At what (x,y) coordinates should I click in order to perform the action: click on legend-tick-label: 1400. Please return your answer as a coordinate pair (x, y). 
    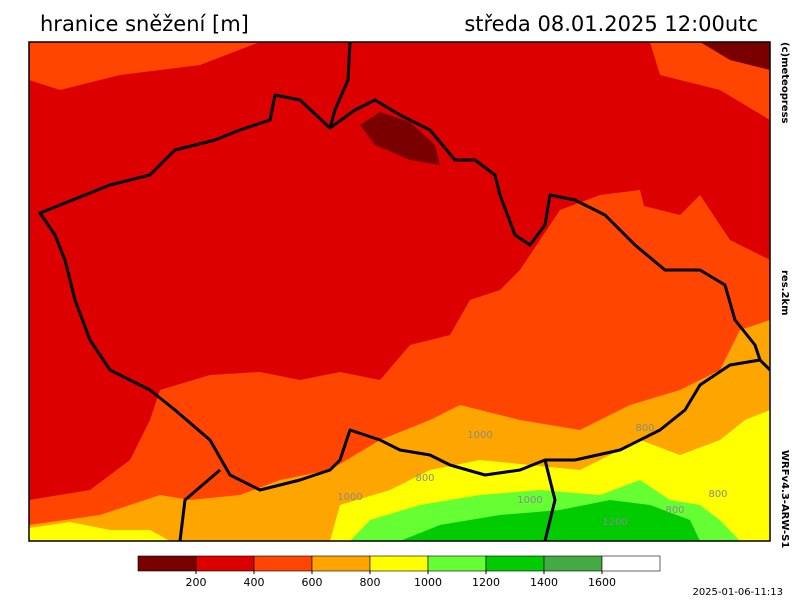
    Looking at the image, I should click on (544, 582).